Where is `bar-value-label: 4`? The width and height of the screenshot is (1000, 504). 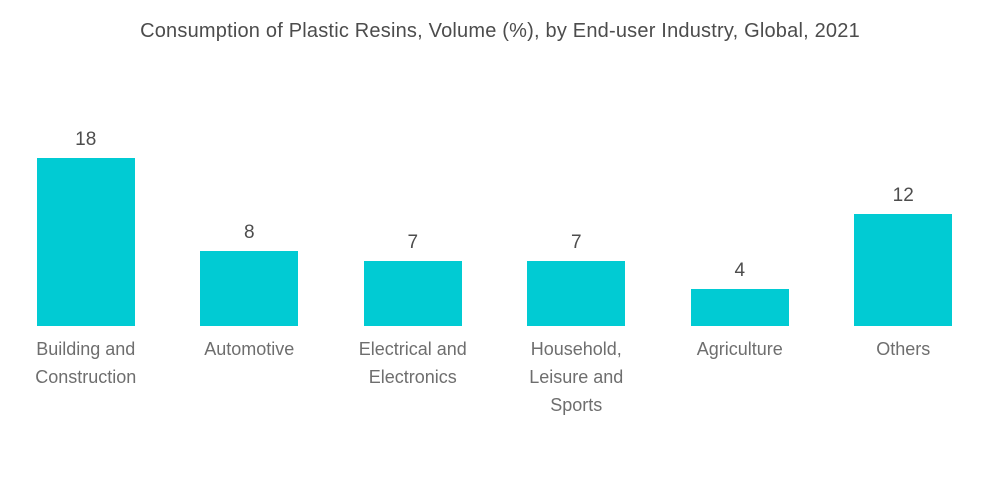
bar-value-label: 4 is located at coordinates (740, 270).